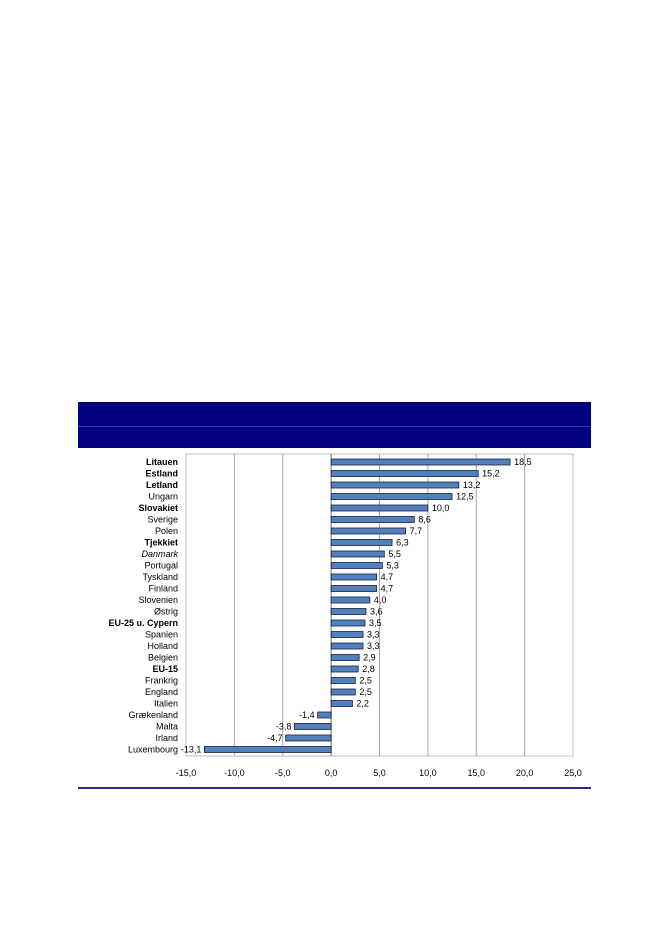  What do you see at coordinates (424, 520) in the screenshot?
I see `value-label: 8,6` at bounding box center [424, 520].